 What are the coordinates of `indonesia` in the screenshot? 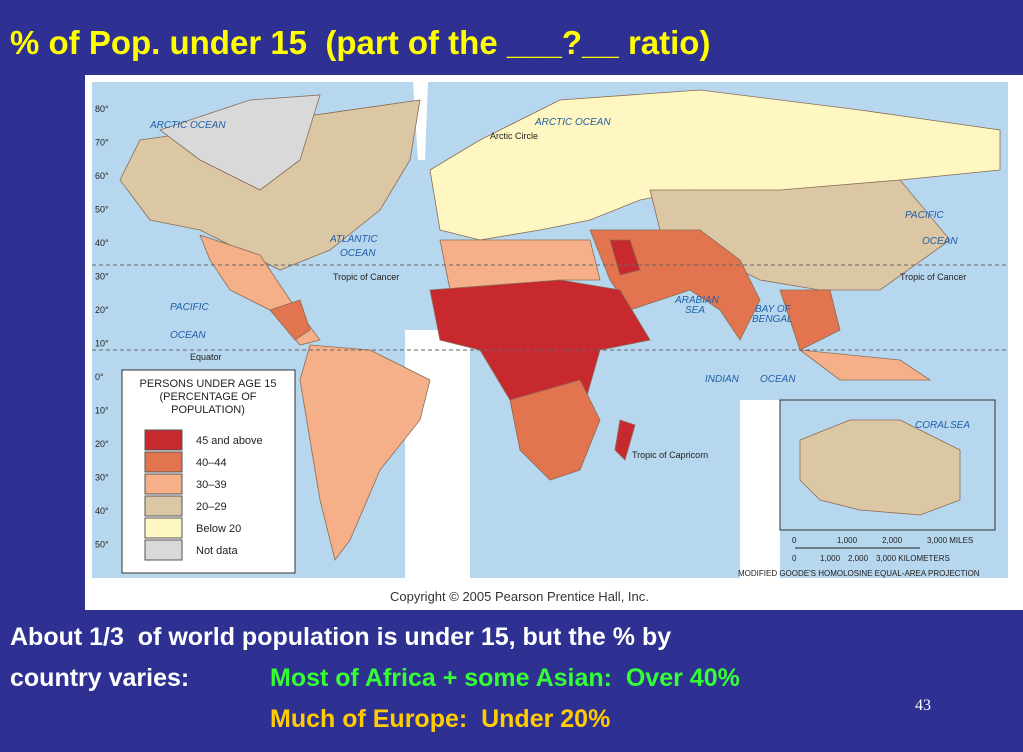 It's located at (865, 365).